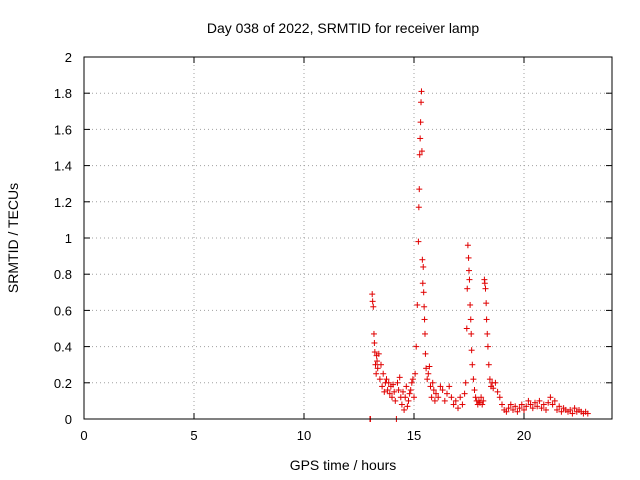 The image size is (640, 480). What do you see at coordinates (63, 129) in the screenshot?
I see `y-tick-label: 1.6` at bounding box center [63, 129].